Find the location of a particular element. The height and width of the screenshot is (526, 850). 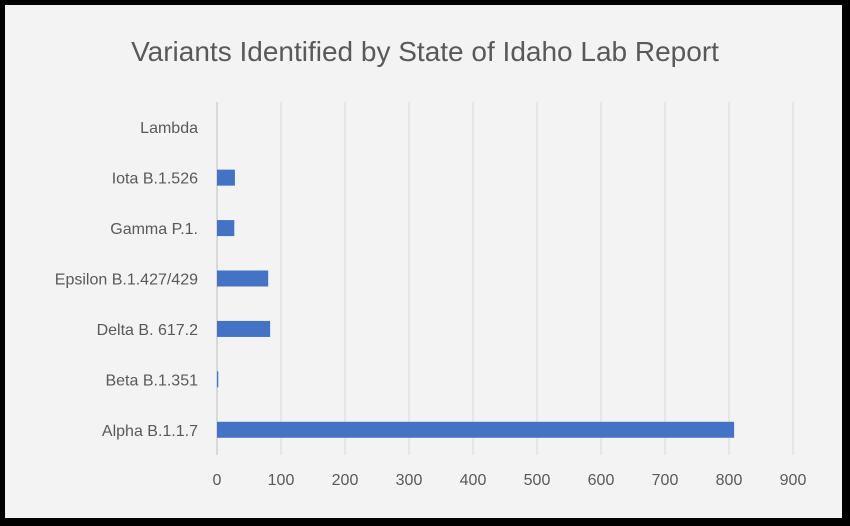

x-tick-label: 300 is located at coordinates (409, 480).